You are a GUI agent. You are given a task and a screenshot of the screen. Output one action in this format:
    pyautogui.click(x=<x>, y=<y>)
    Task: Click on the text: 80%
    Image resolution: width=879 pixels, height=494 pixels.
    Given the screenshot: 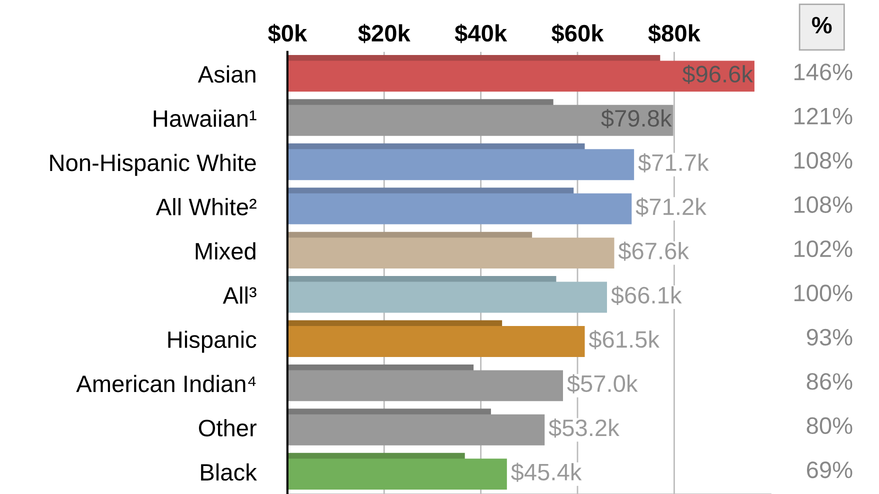 What is the action you would take?
    pyautogui.click(x=829, y=425)
    